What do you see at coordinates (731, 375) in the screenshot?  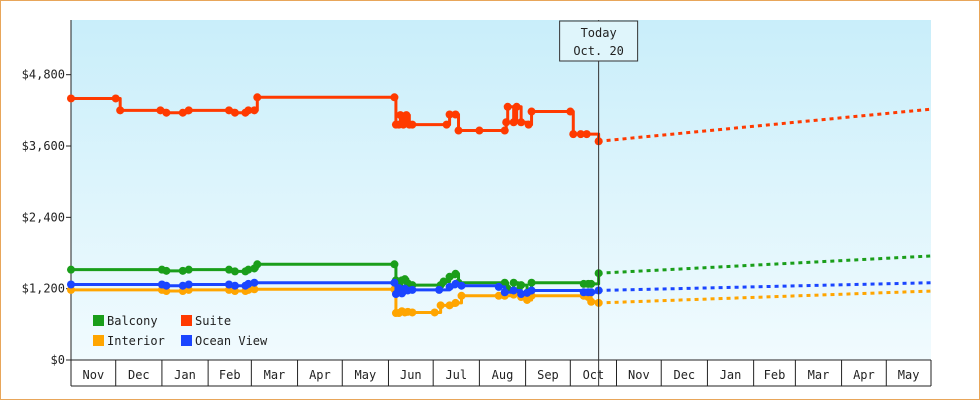 I see `x-tick-label: Jan` at bounding box center [731, 375].